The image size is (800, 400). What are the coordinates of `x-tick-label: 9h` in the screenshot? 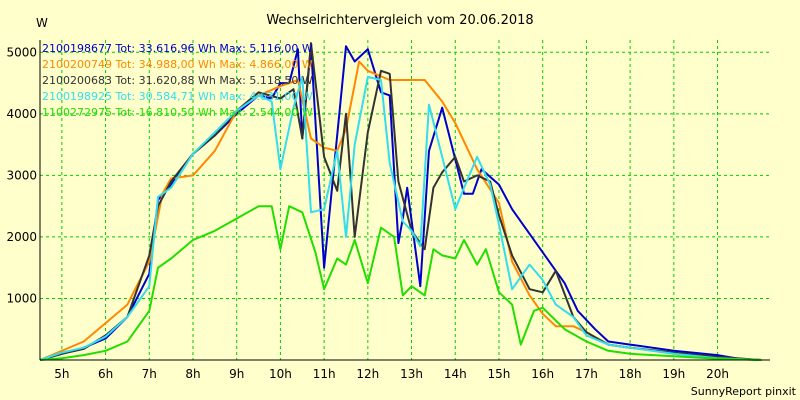 It's located at (236, 374).